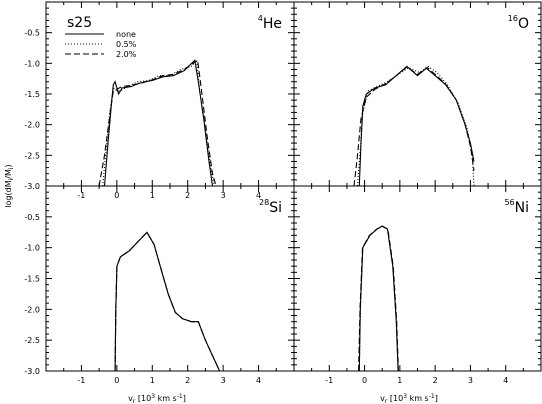 The image size is (542, 404). Describe the element at coordinates (518, 23) in the screenshot. I see `panel-title: 16O` at that location.